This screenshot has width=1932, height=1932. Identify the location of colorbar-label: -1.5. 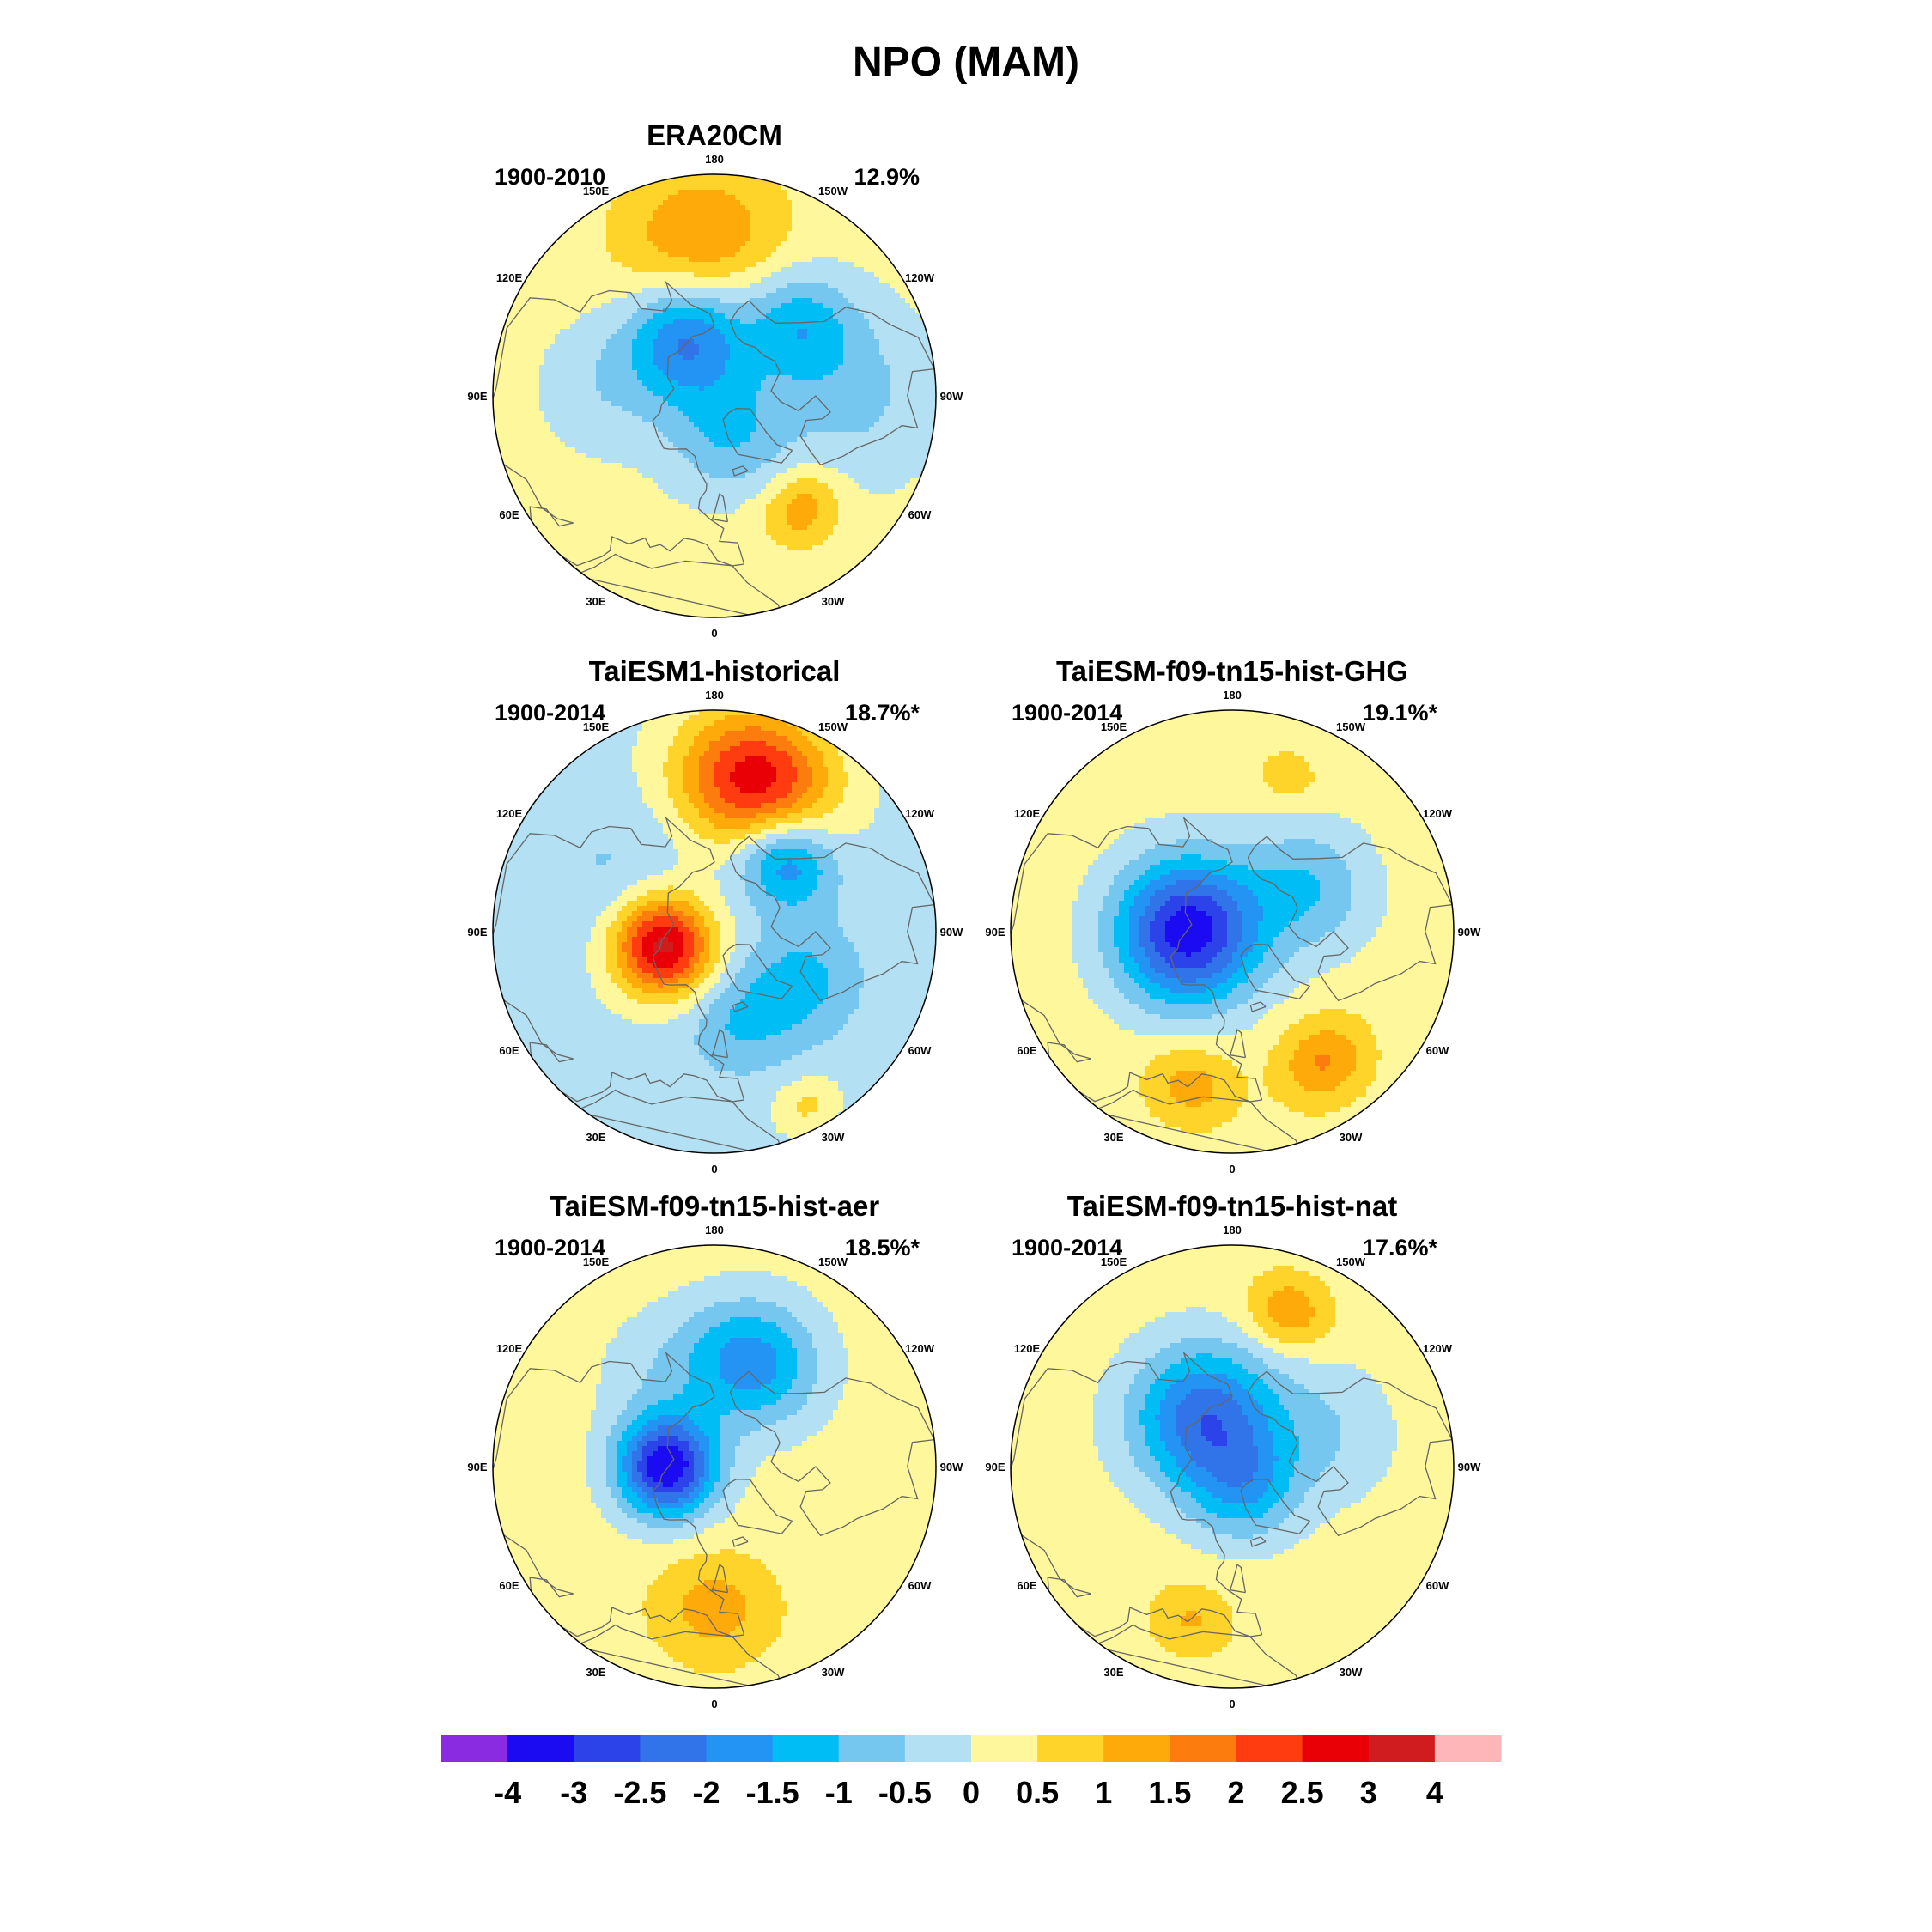
(772, 1792).